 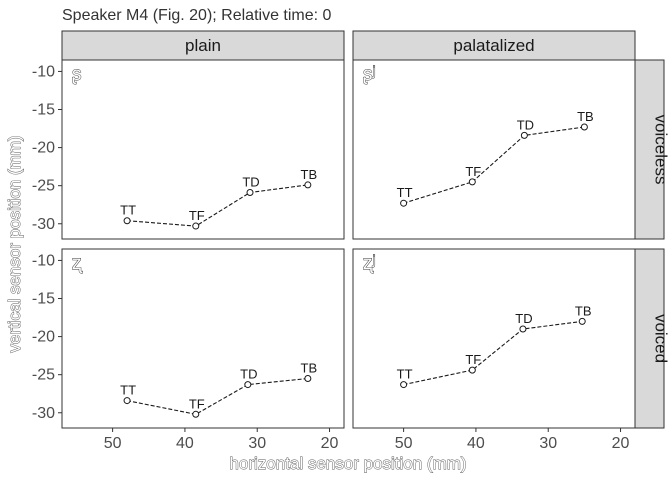 I want to click on x-tick-label-plain-20: 20, so click(x=330, y=443).